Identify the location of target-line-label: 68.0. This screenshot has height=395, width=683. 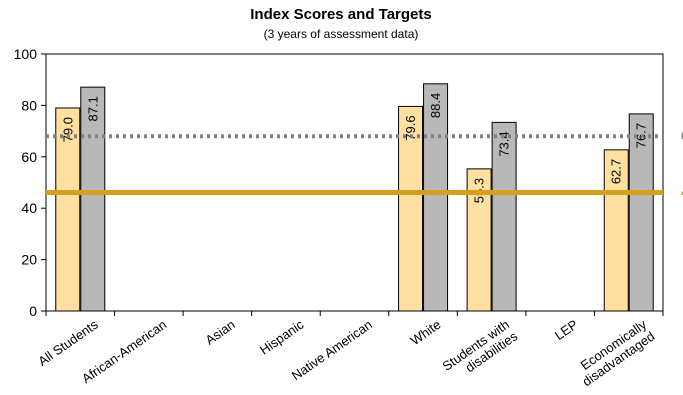
(682, 136).